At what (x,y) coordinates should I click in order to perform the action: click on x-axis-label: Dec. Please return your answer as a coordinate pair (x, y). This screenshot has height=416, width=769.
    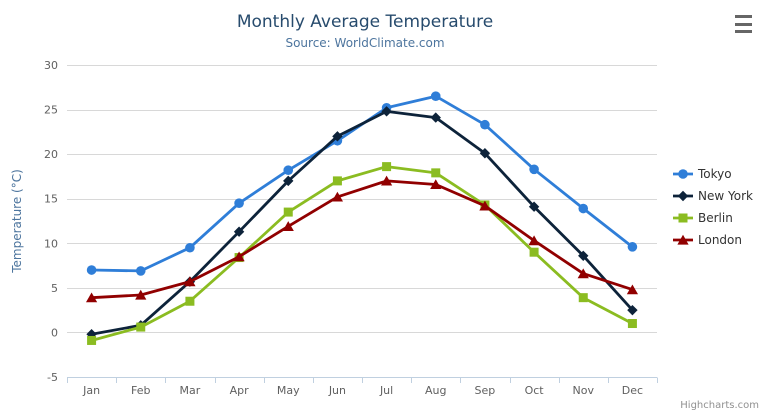
    Looking at the image, I should click on (632, 390).